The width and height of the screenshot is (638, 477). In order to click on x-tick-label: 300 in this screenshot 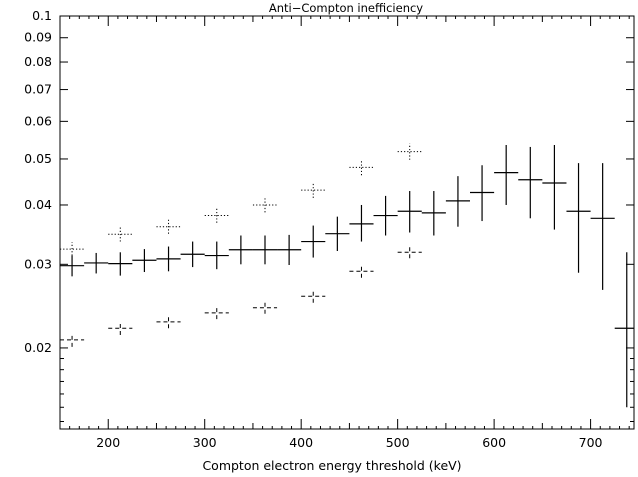, I will do `click(205, 442)`.